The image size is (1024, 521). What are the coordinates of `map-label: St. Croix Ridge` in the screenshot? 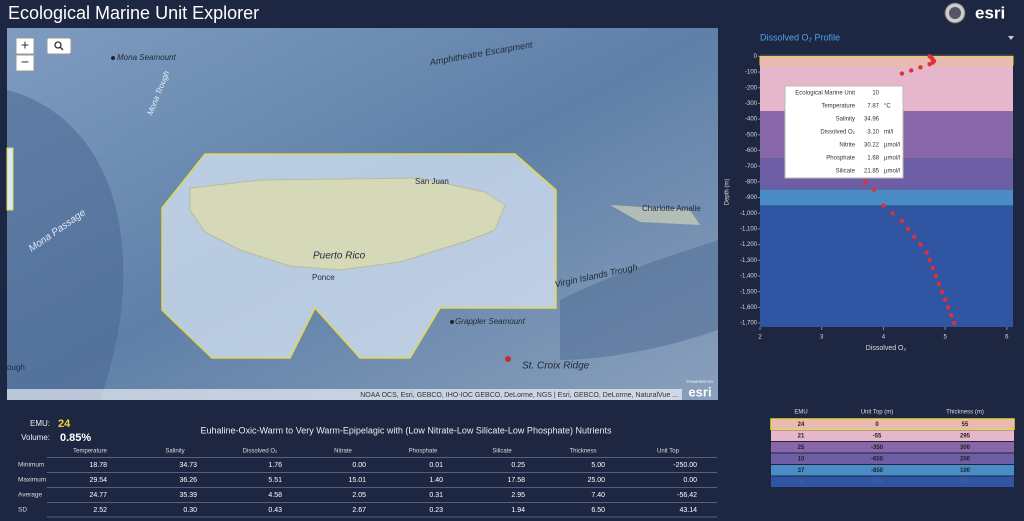 It's located at (556, 366).